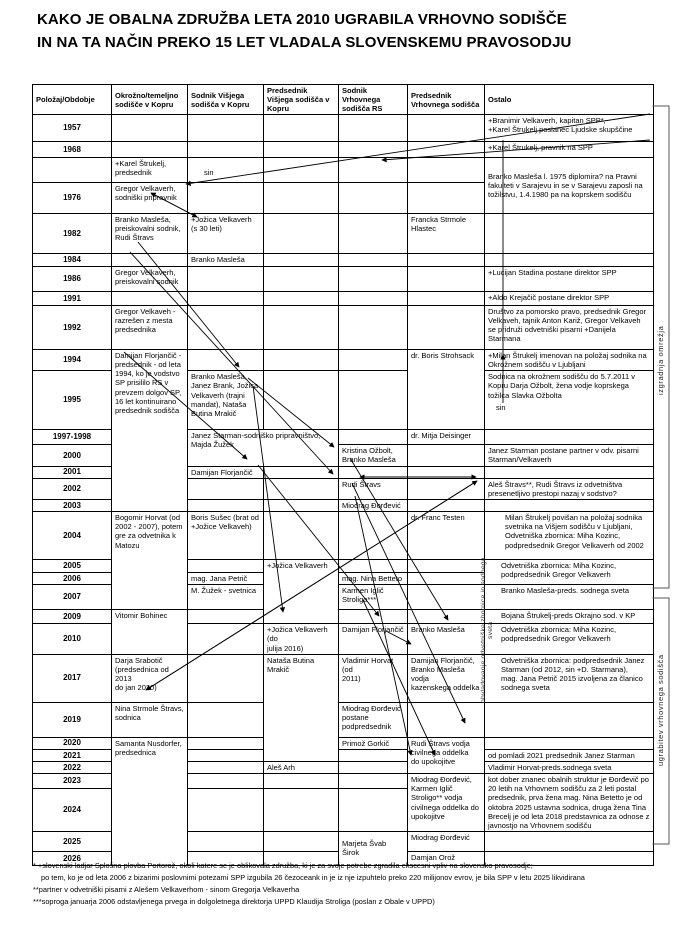 Image resolution: width=677 pixels, height=942 pixels. I want to click on year-2007: 2007, so click(72, 597).